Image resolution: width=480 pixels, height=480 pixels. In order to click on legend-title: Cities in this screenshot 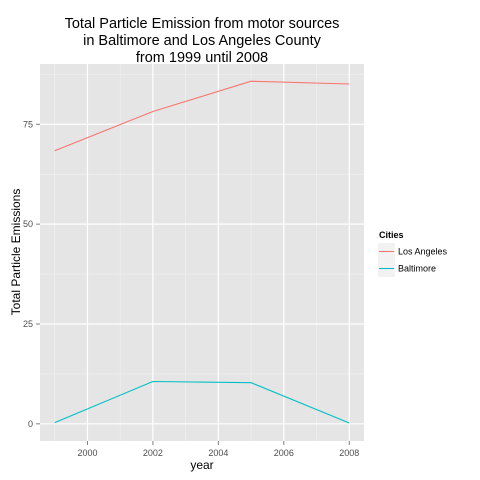, I will do `click(391, 235)`.